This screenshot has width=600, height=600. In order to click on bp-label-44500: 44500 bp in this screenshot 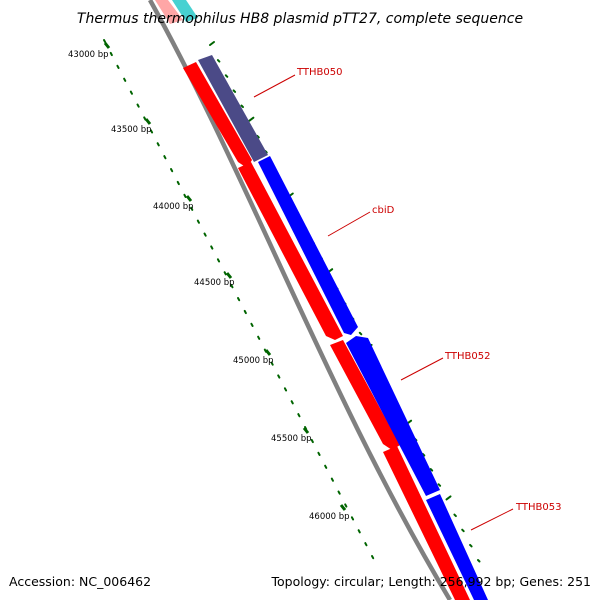, I will do `click(214, 283)`.